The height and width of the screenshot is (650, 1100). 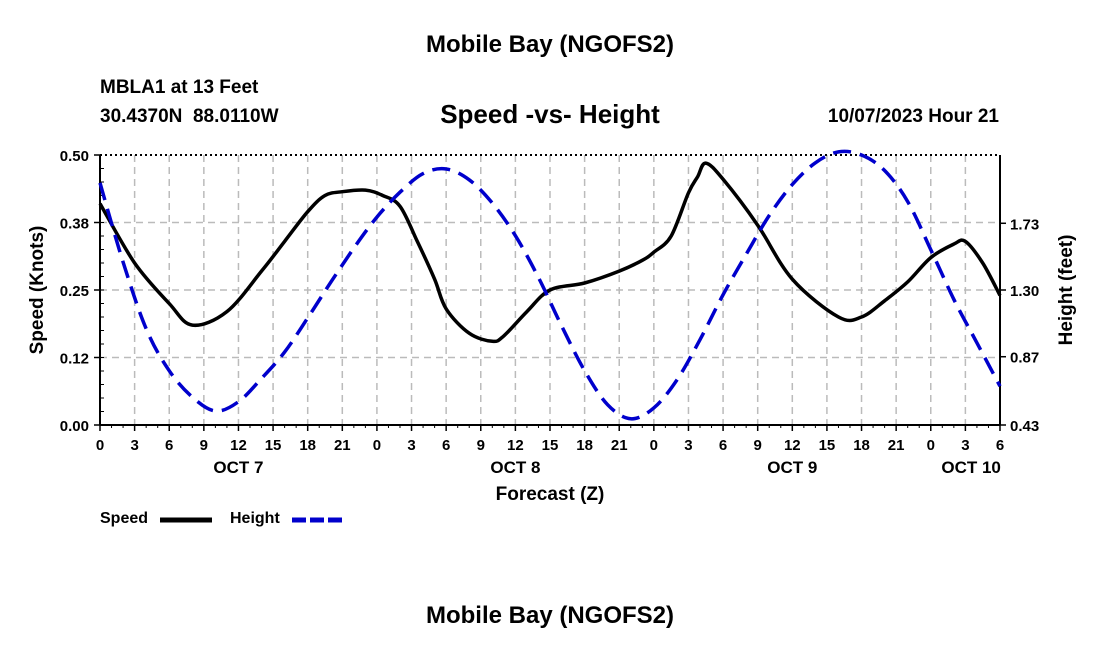 I want to click on x-day-label: OCT 10, so click(x=971, y=467).